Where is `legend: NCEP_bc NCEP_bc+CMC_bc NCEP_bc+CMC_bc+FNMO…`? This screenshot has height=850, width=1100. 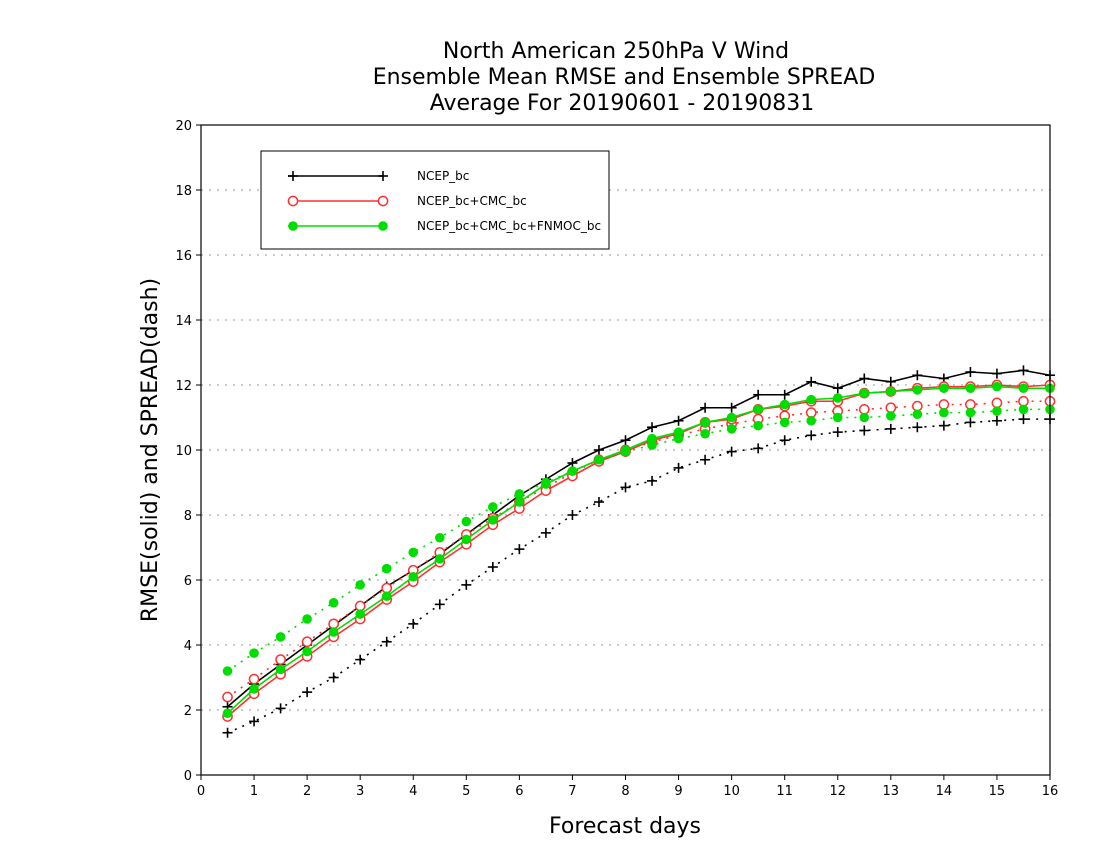
legend: NCEP_bc NCEP_bc+CMC_bc NCEP_bc+CMC_bc+FNMO… is located at coordinates (435, 200).